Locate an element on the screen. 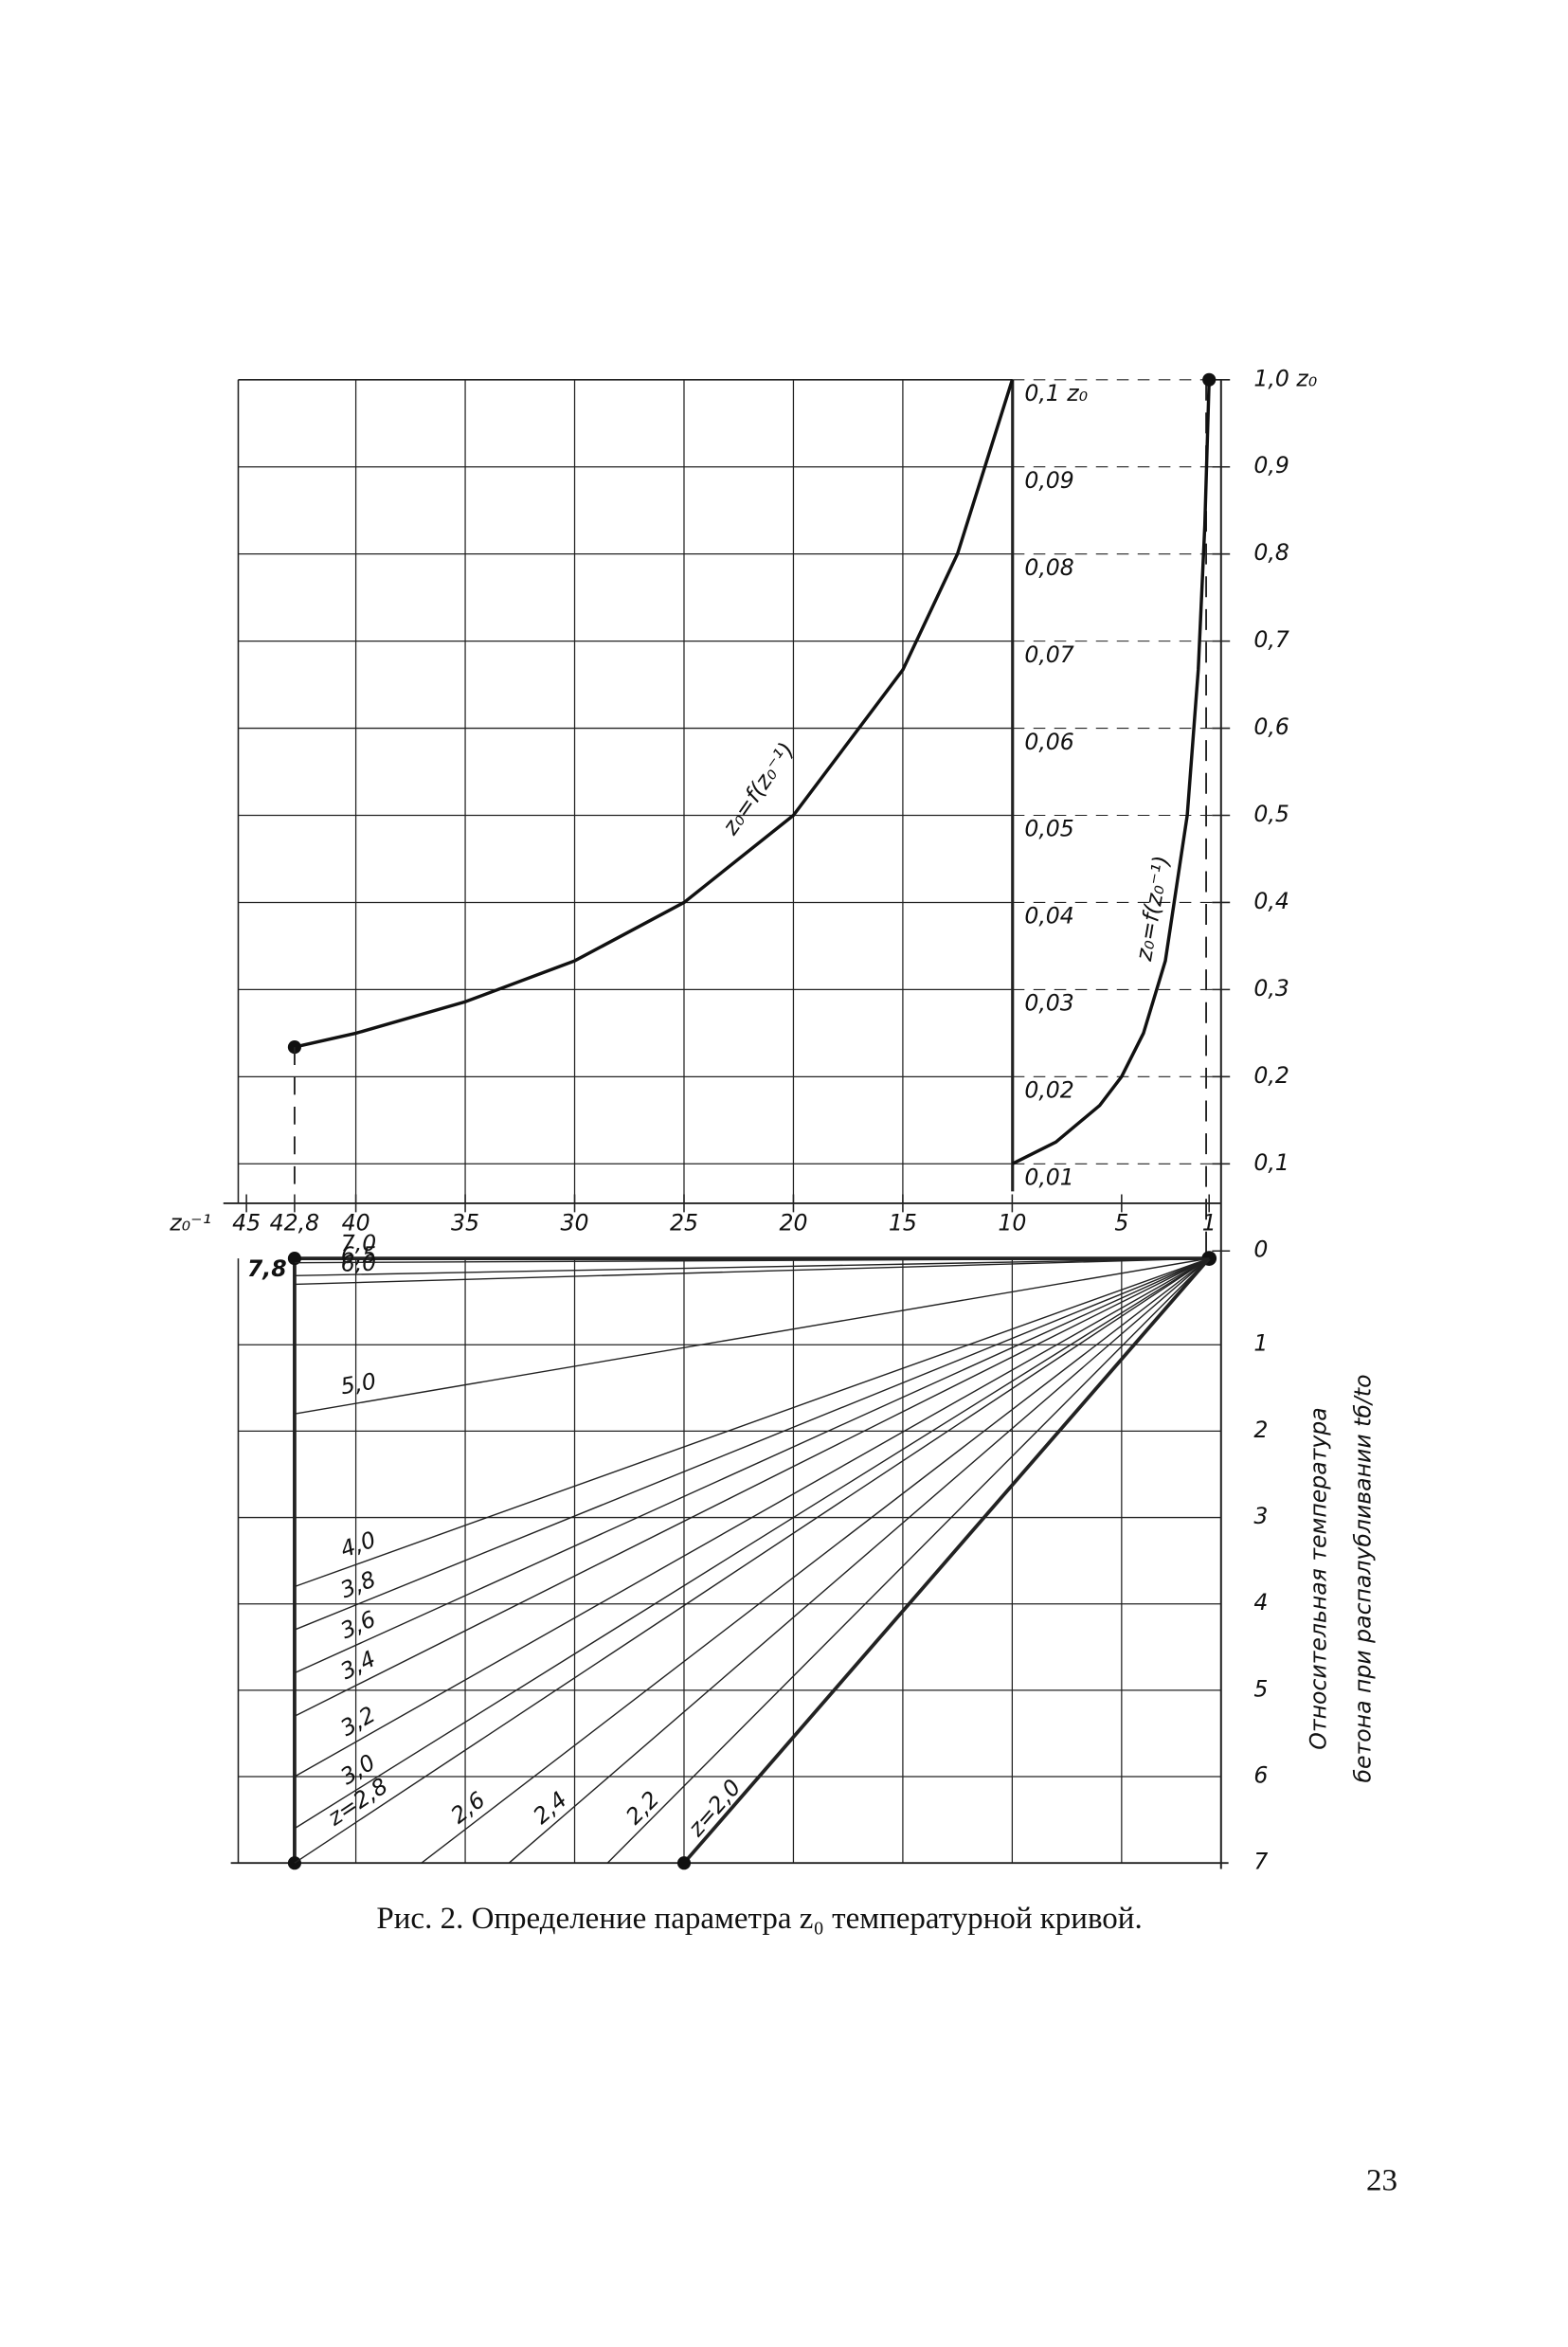 Image resolution: width=1568 pixels, height=2347 pixels. fan-line-label: 2,4 is located at coordinates (550, 1808).